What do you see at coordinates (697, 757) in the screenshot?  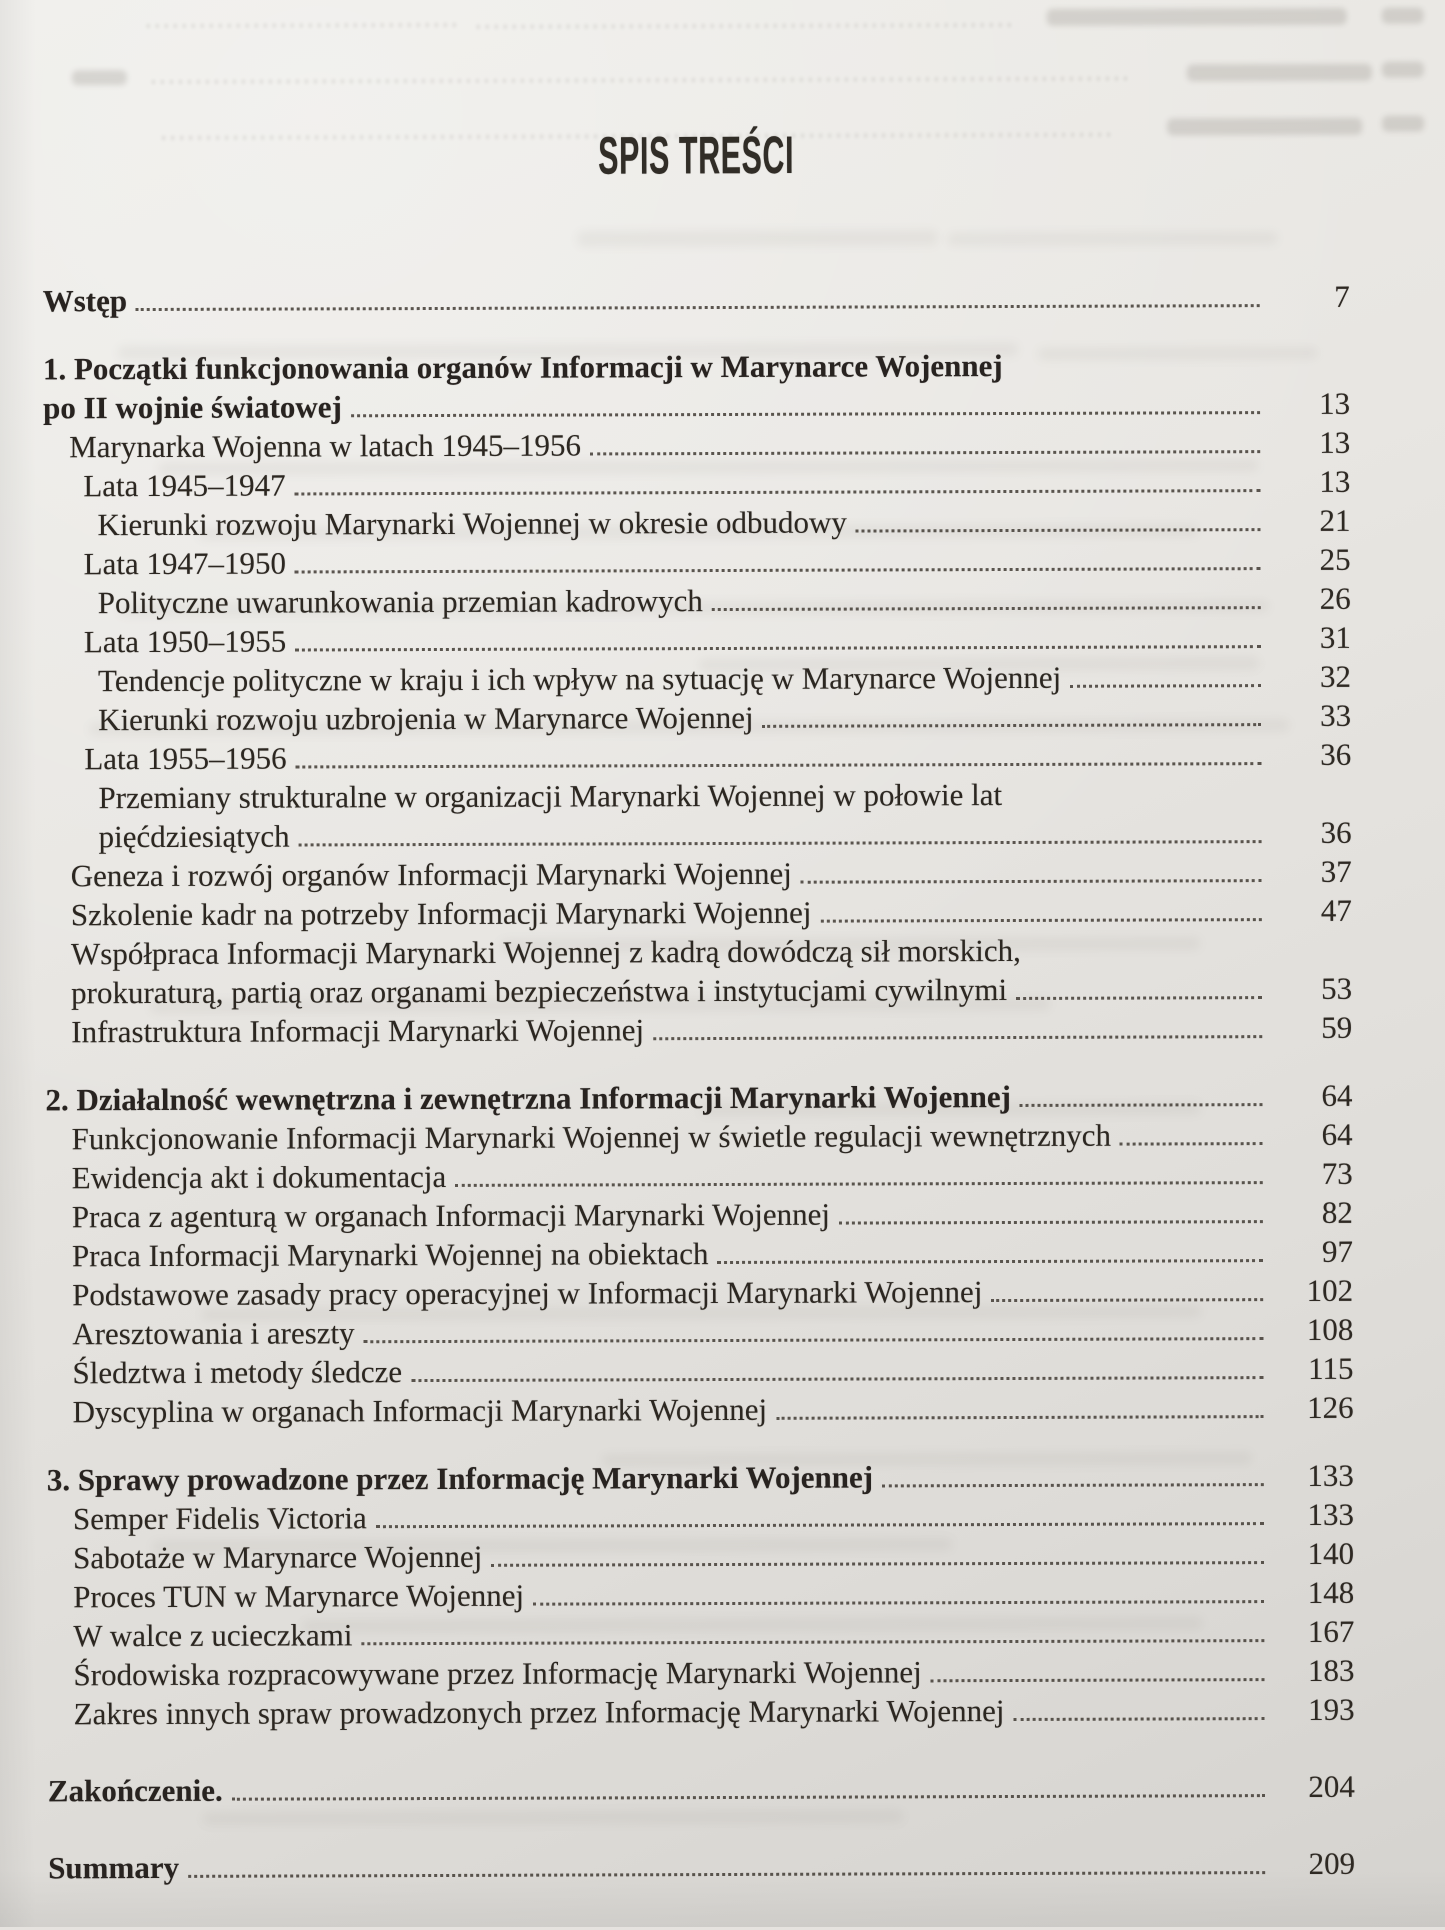 I see `toc-row: Lata 1955–1956 36` at bounding box center [697, 757].